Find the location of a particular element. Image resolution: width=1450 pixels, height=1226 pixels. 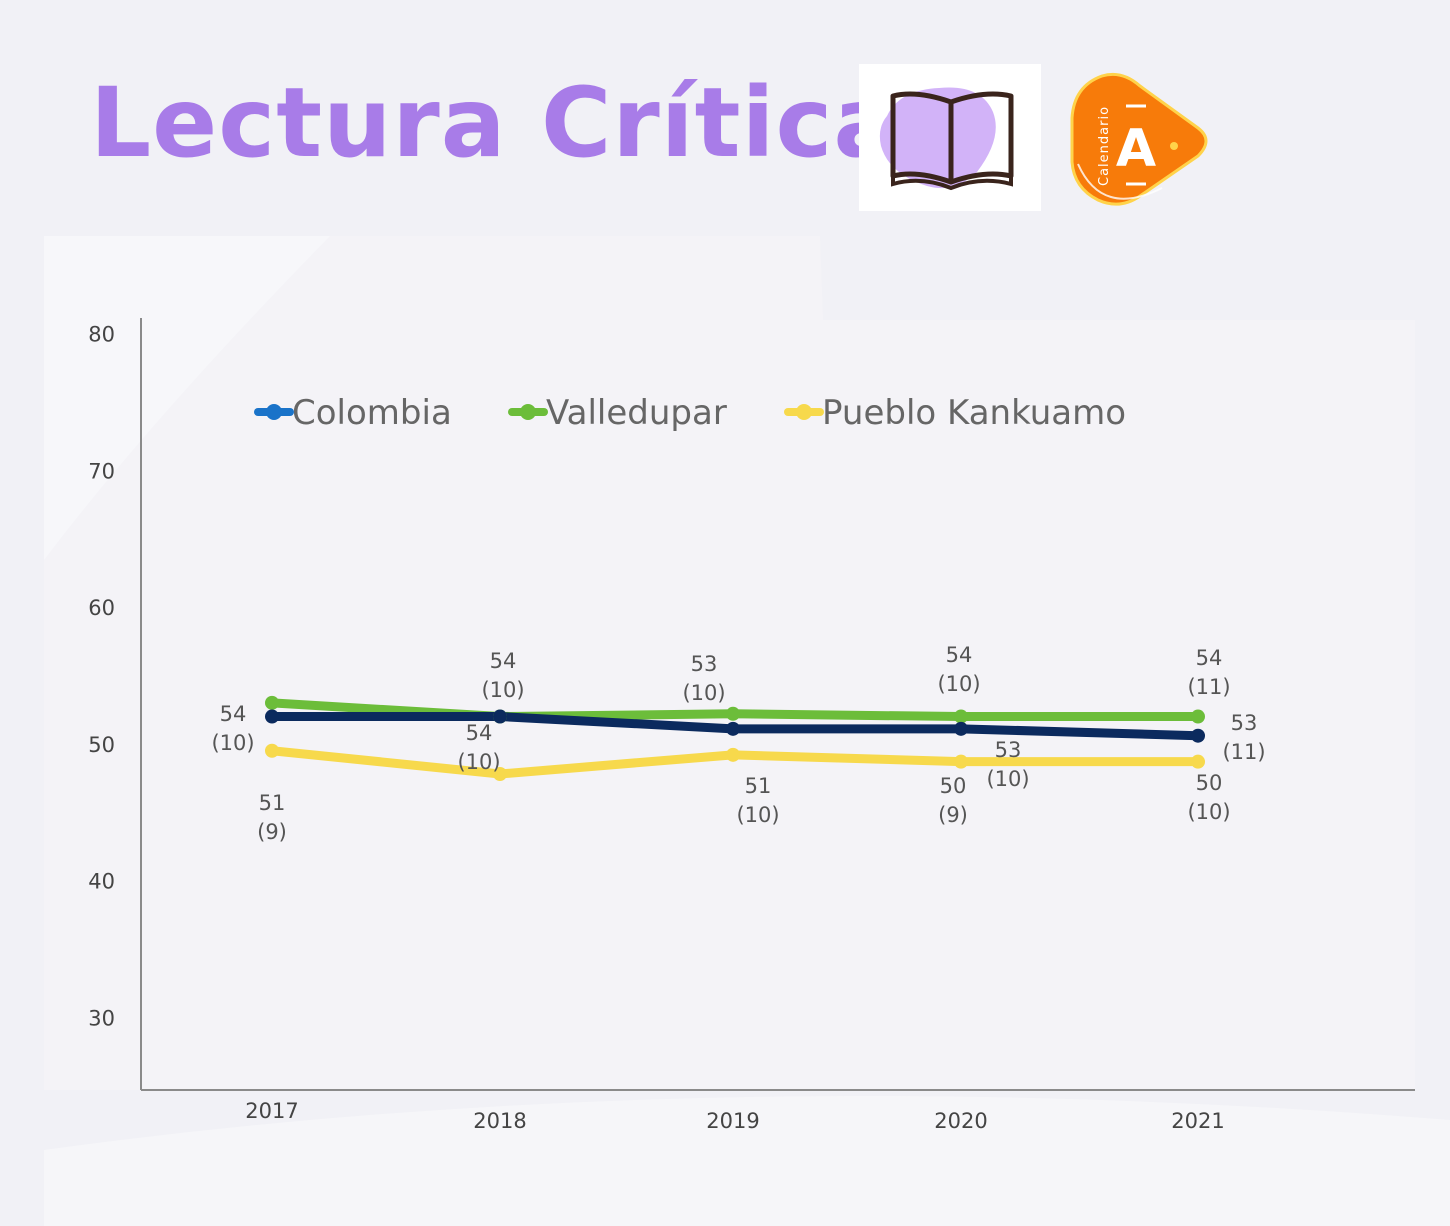

bottom-wave is located at coordinates (747, 1161).